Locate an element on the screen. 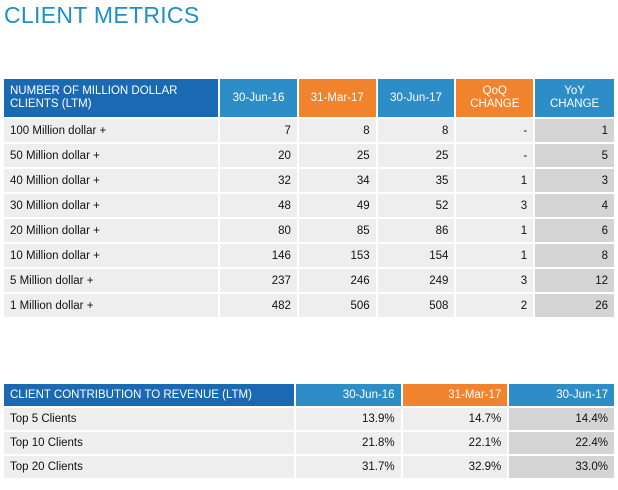 The width and height of the screenshot is (618, 490). cell-31-mar-17: 8 is located at coordinates (337, 130).